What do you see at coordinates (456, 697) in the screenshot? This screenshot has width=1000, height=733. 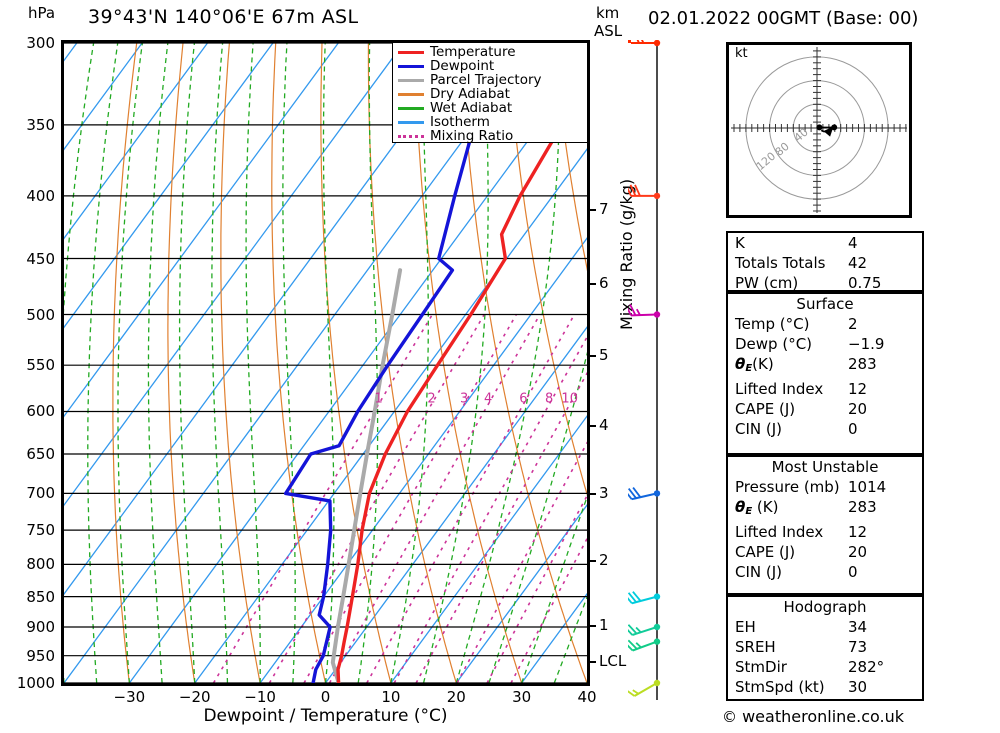 I see `temp-tick-20: 20` at bounding box center [456, 697].